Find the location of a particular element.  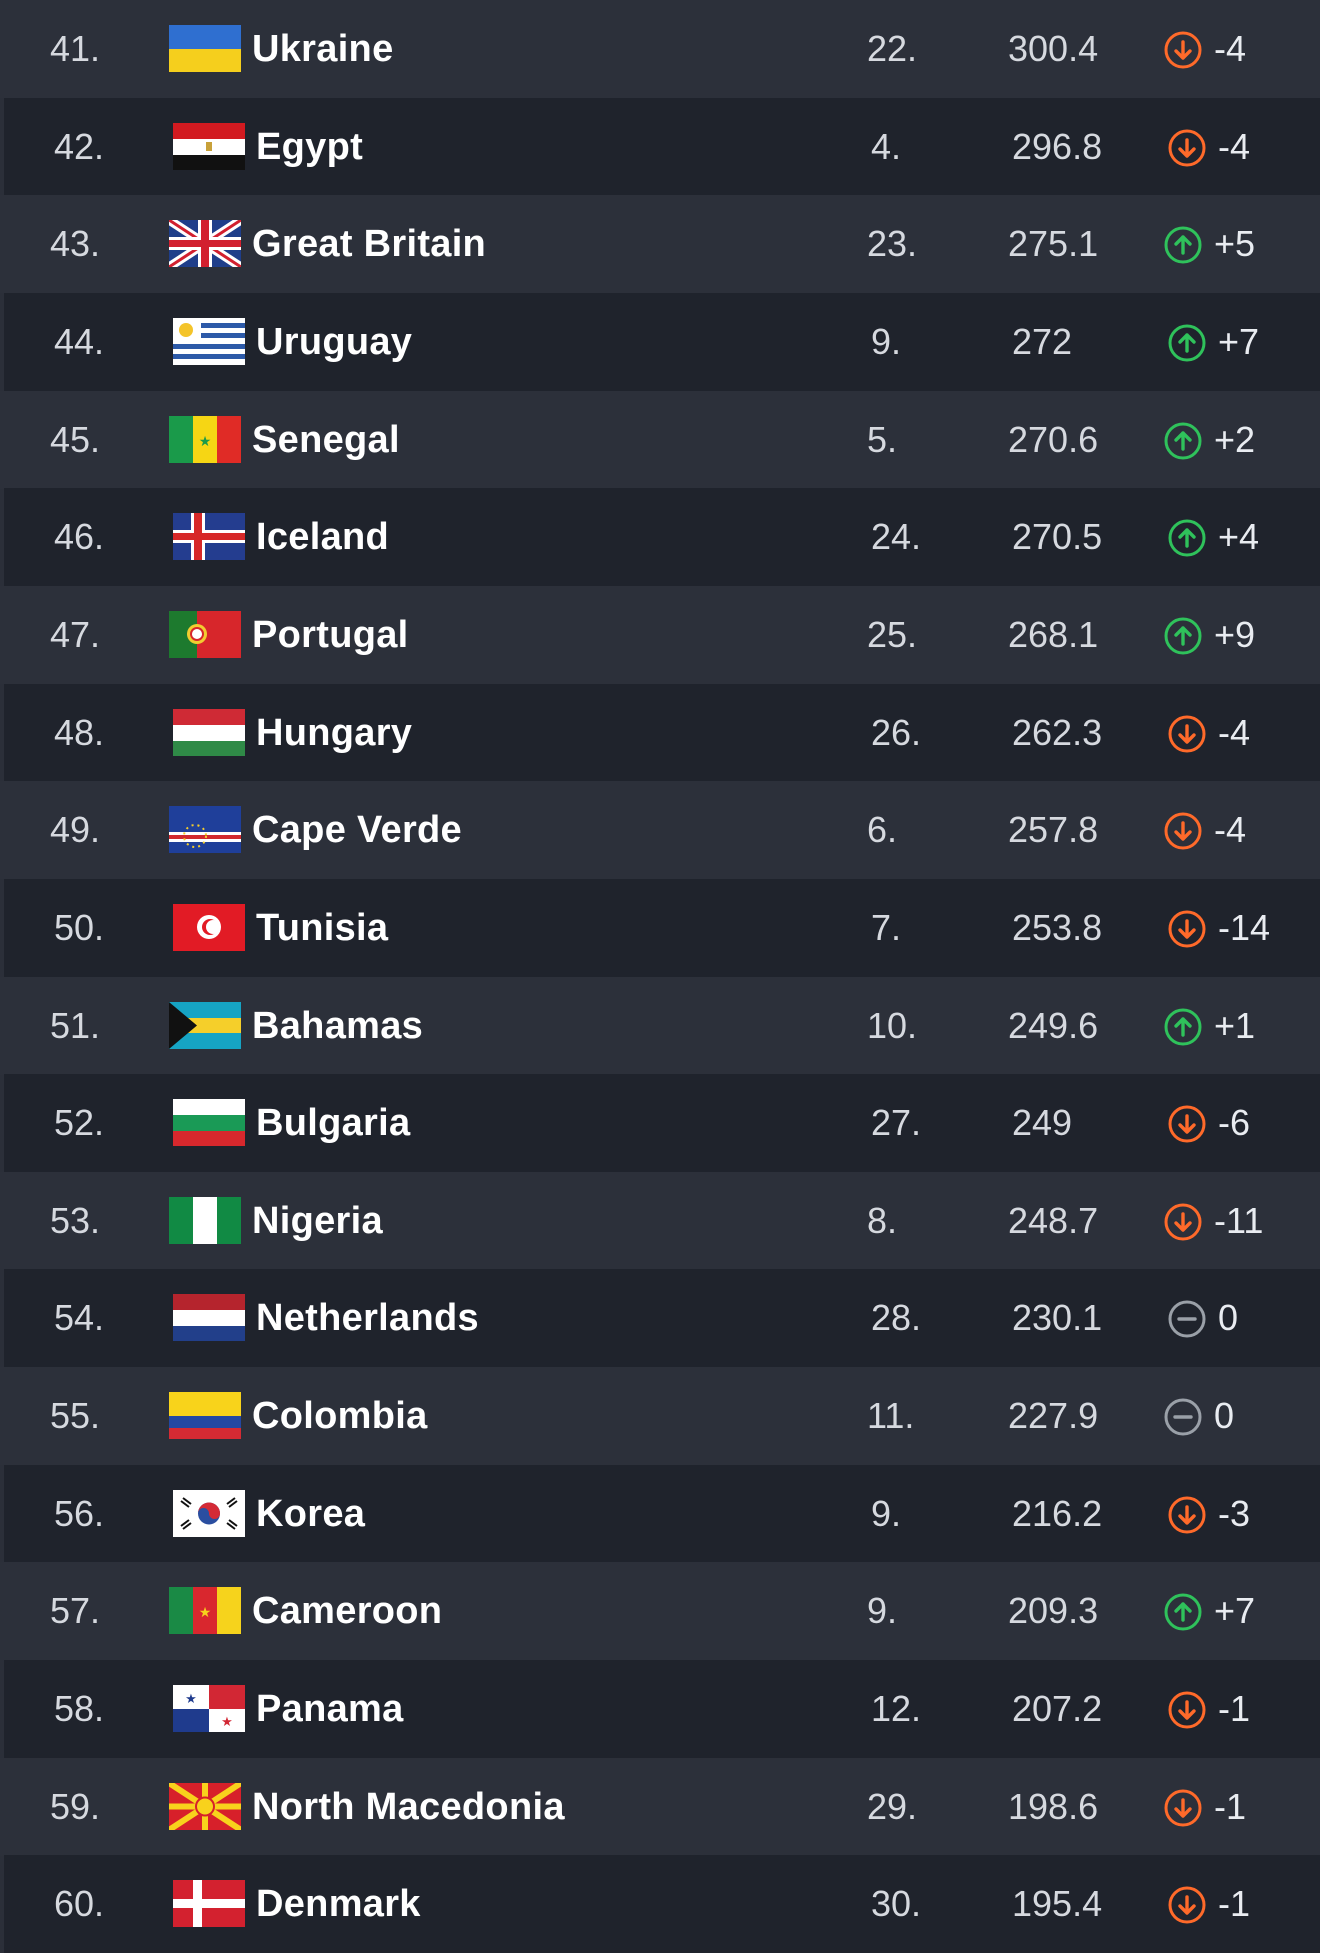

confederation-rank: 24. is located at coordinates (896, 537).